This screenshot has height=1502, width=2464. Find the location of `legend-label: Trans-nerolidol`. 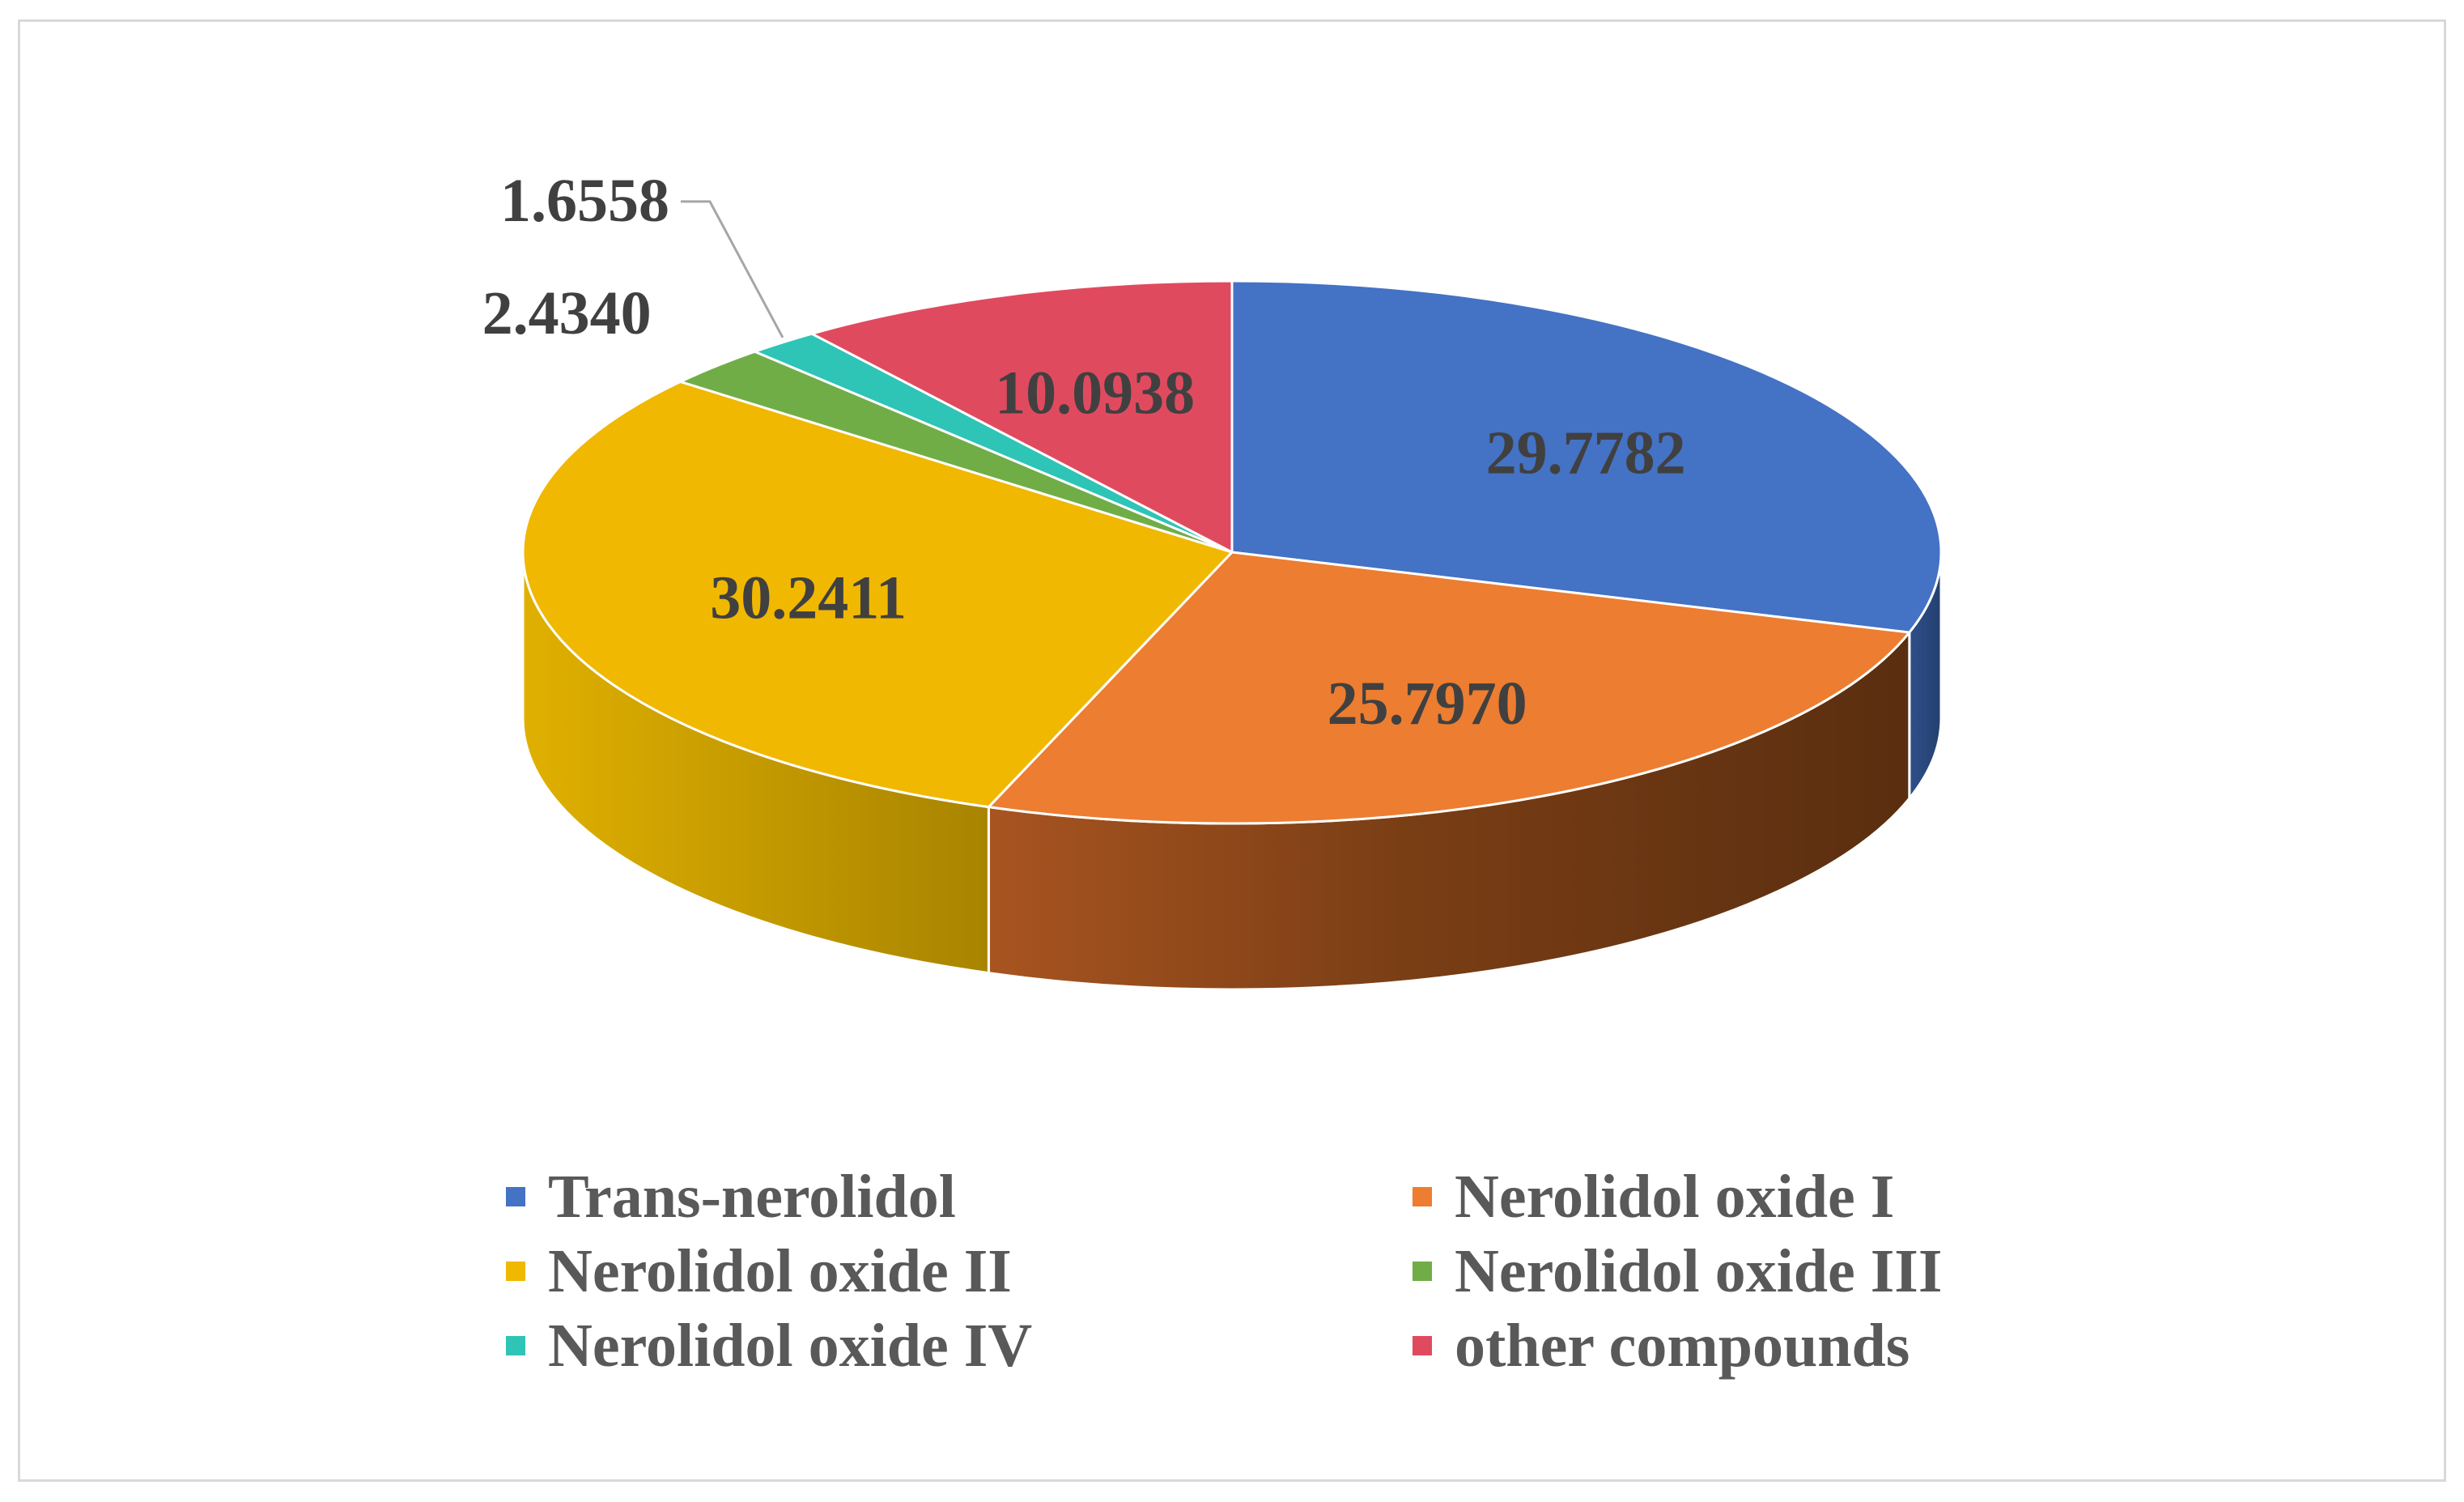

legend-label: Trans-nerolidol is located at coordinates (752, 1196).